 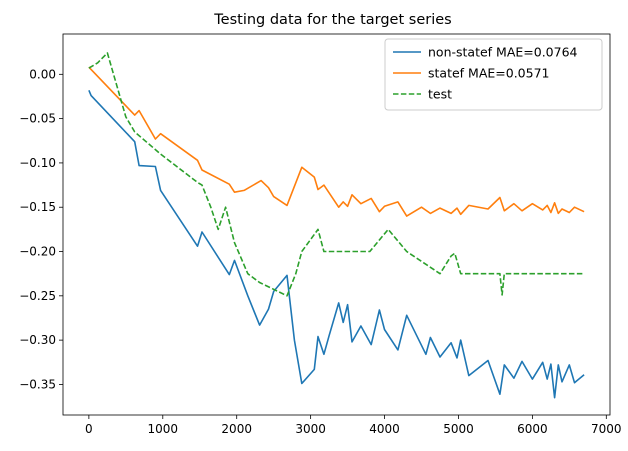 I want to click on legend-box, so click(x=493, y=74).